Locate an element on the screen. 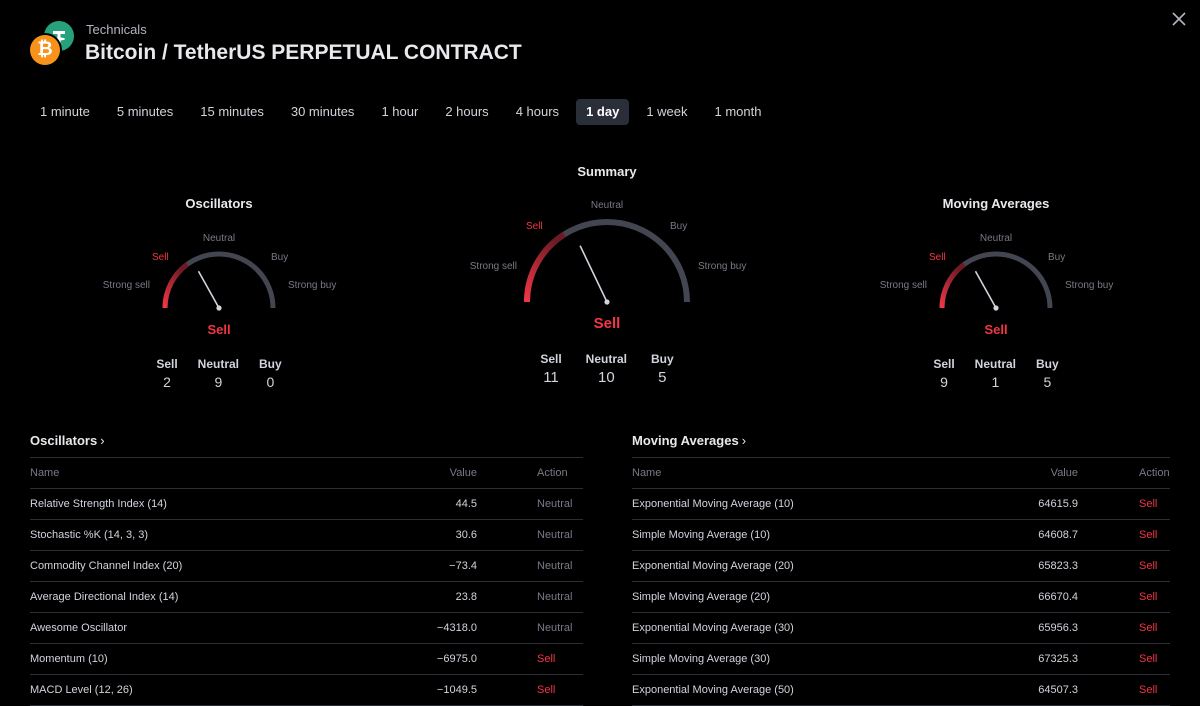 Image resolution: width=1200 pixels, height=706 pixels. indicator-value: −6975.0 is located at coordinates (456, 659).